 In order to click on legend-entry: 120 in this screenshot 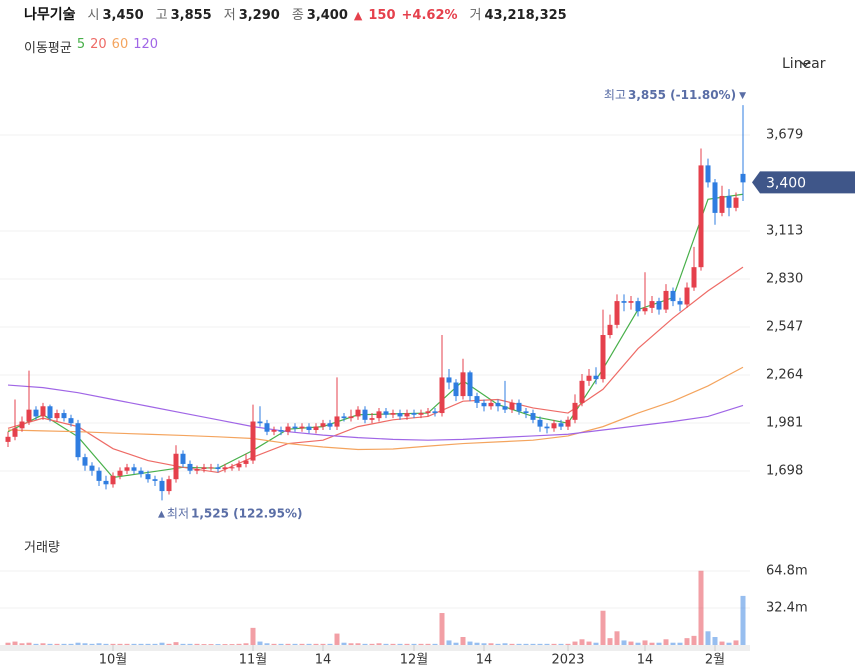, I will do `click(146, 44)`.